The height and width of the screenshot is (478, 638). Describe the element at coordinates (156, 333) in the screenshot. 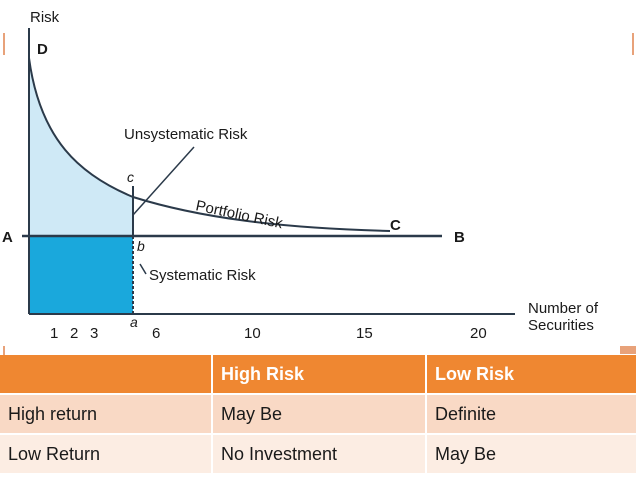

I see `x-tick: 6` at that location.